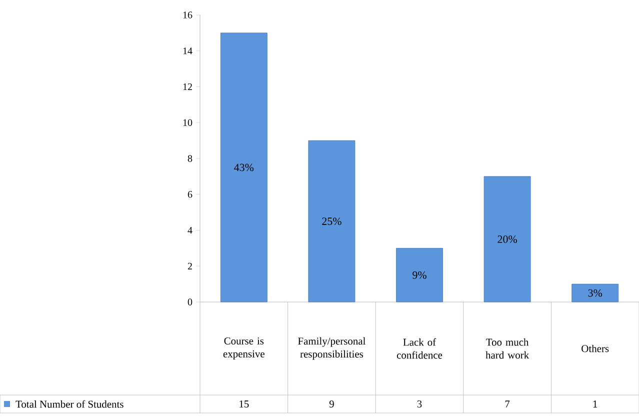 This screenshot has height=417, width=639. Describe the element at coordinates (419, 348) in the screenshot. I see `x-tick-label: Lack of confidence` at that location.